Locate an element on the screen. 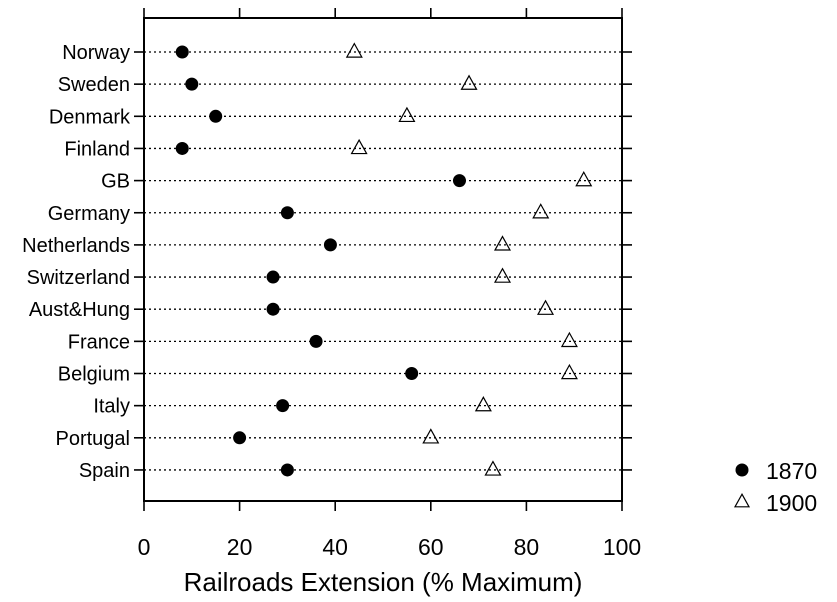  x-tick-labels: 0 20 40 60 80 100 is located at coordinates (390, 547).